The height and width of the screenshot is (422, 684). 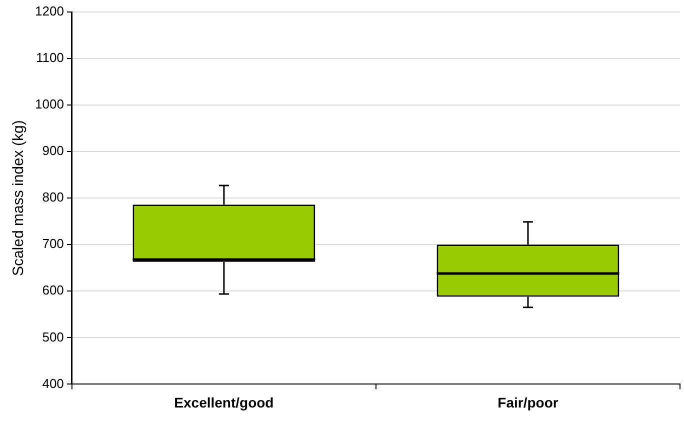 What do you see at coordinates (53, 150) in the screenshot?
I see `y-tick-label: 900` at bounding box center [53, 150].